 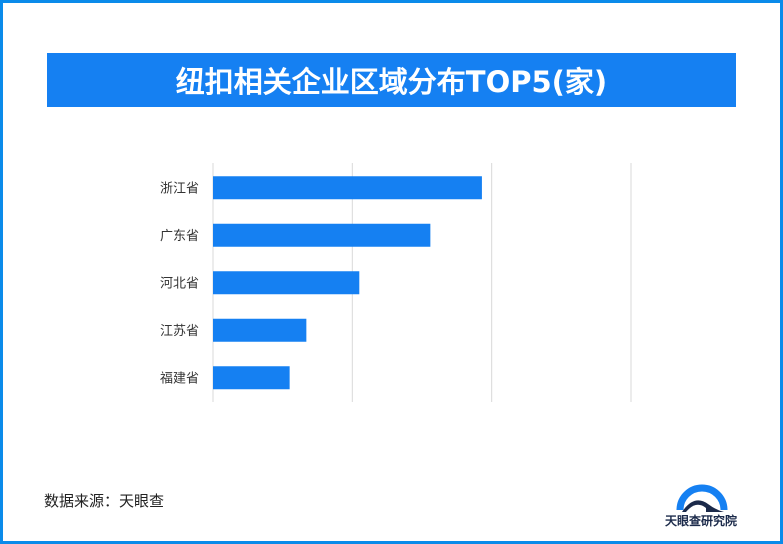 What do you see at coordinates (179, 236) in the screenshot?
I see `category-label-1: 广东省` at bounding box center [179, 236].